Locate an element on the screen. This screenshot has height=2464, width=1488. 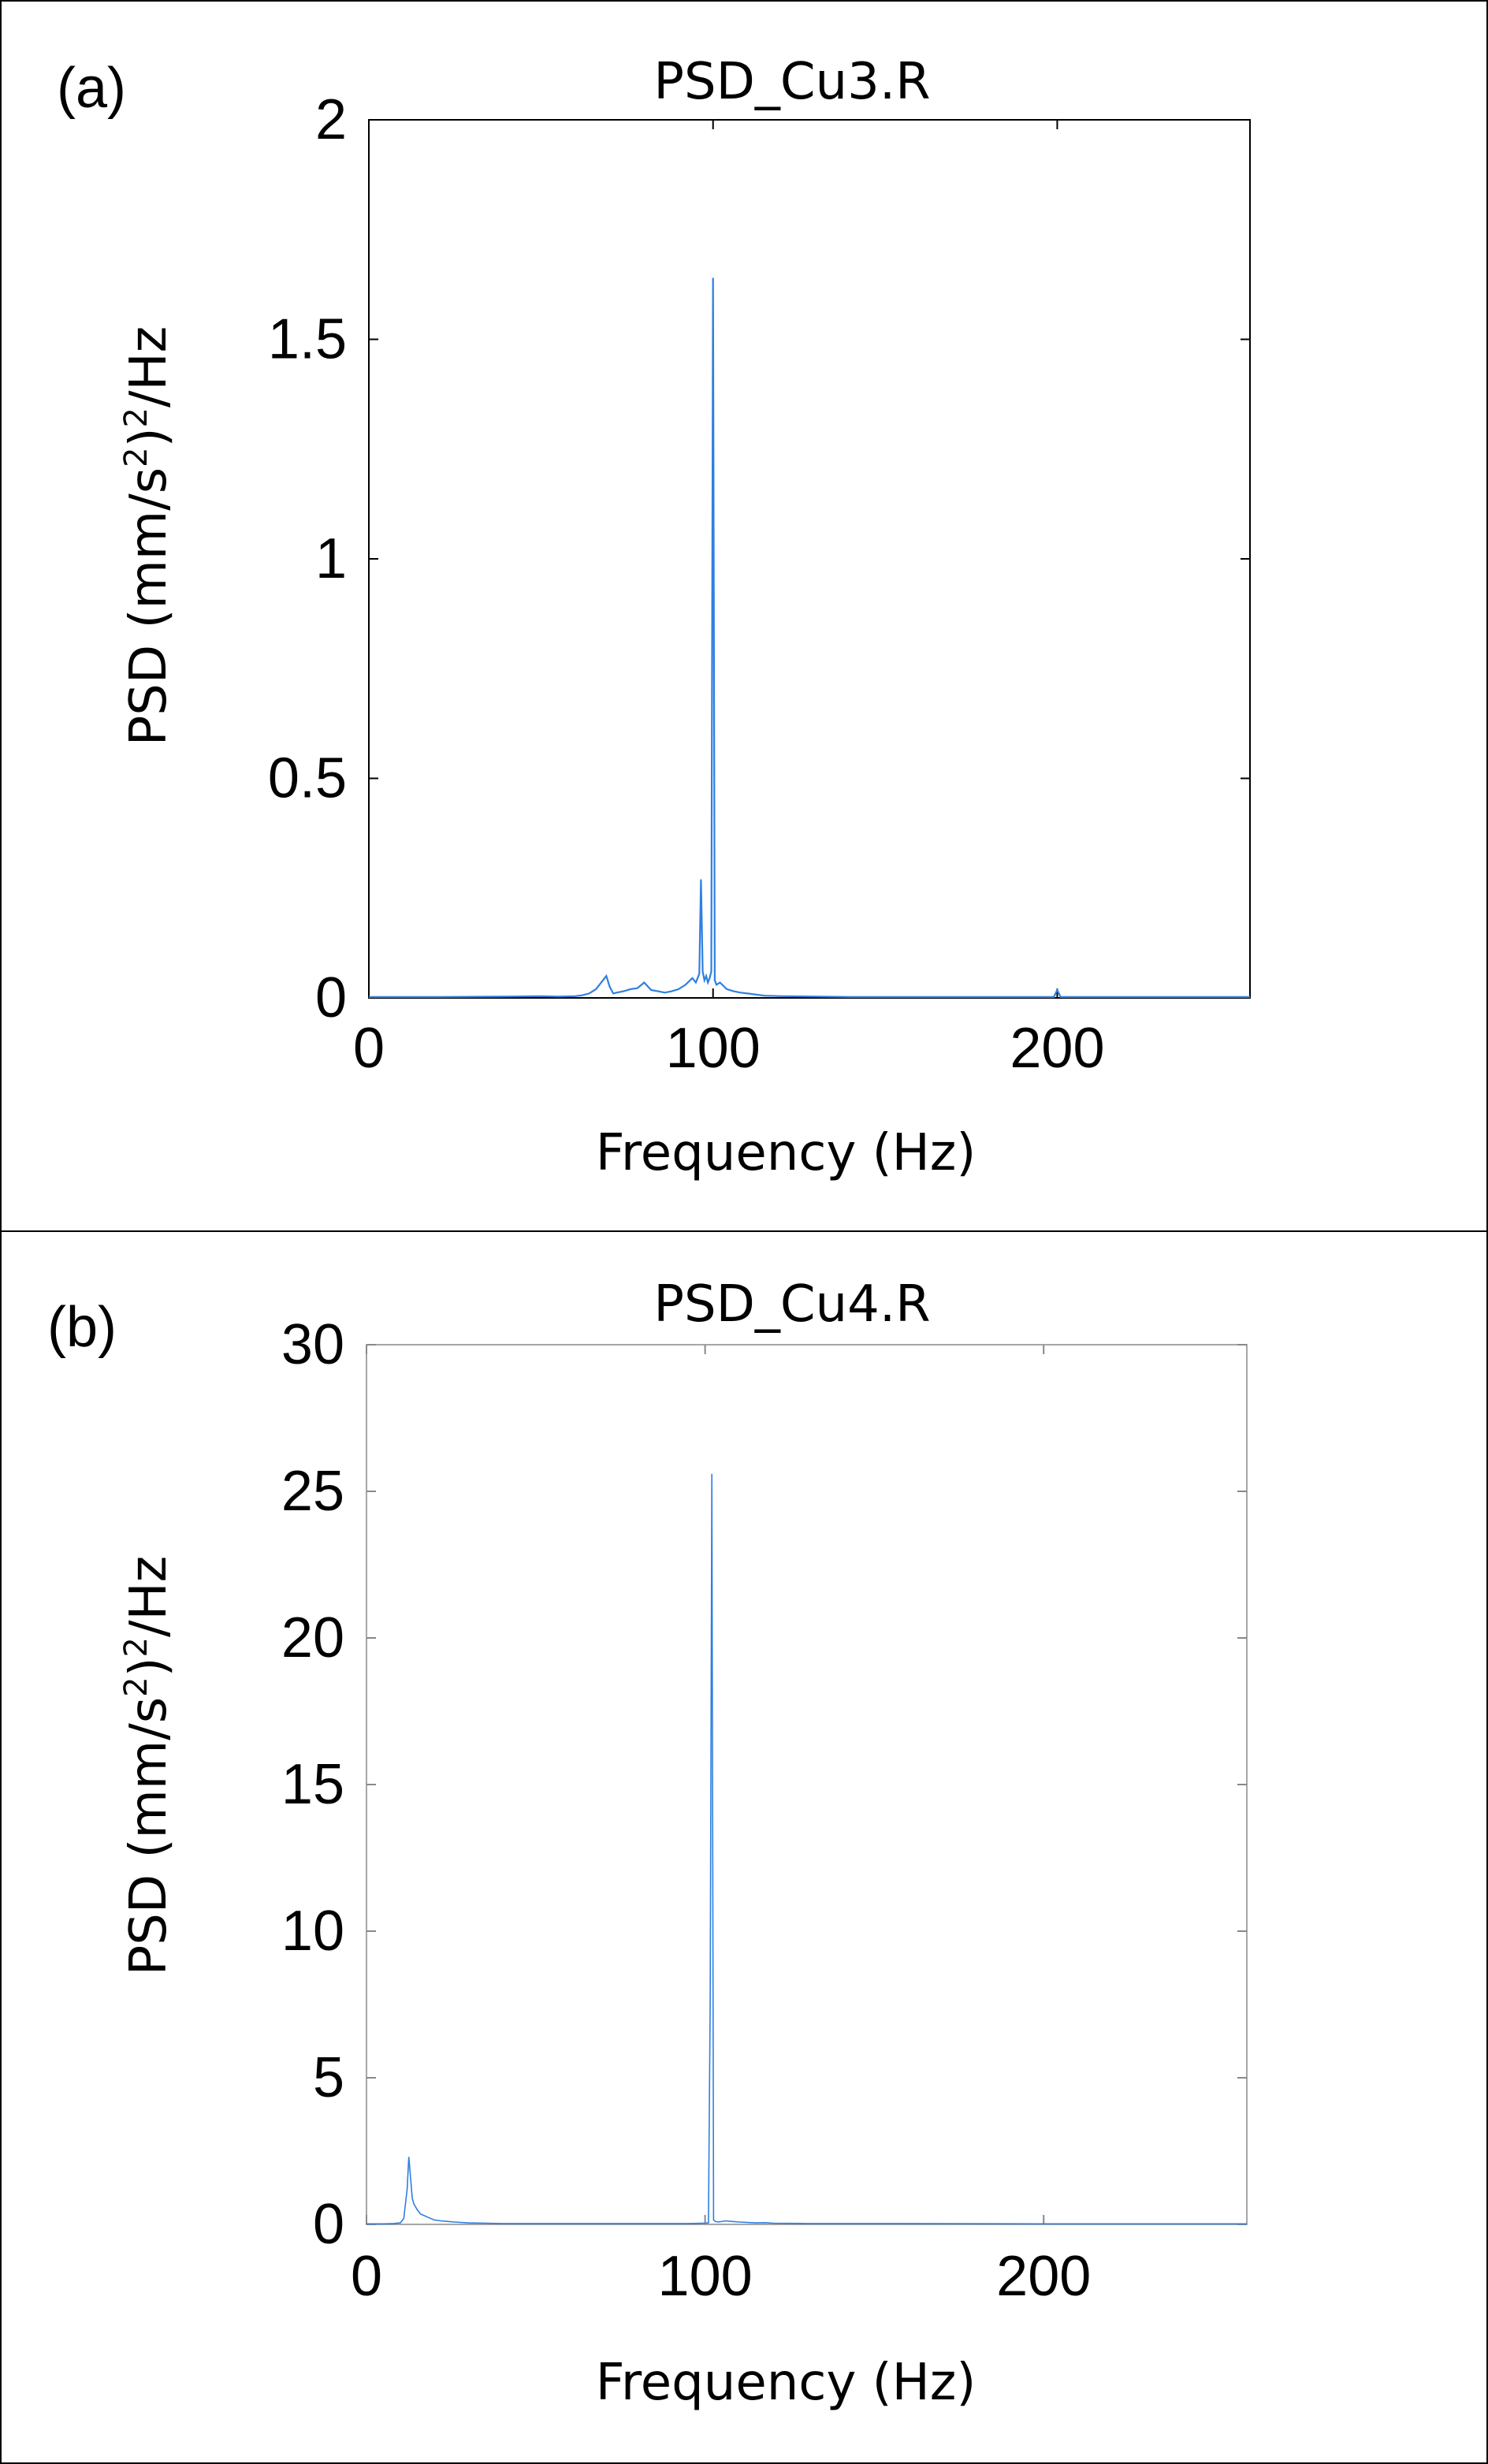
panel-b-ylabel-sup: 2 is located at coordinates (136, 1686).